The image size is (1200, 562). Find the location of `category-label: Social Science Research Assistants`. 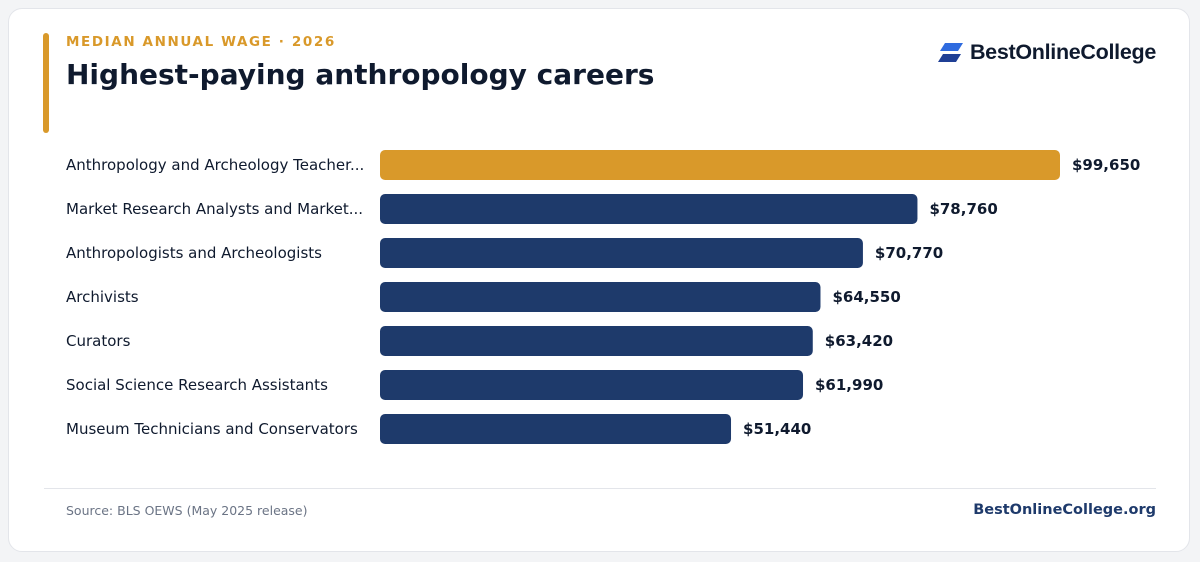

category-label: Social Science Research Assistants is located at coordinates (197, 385).